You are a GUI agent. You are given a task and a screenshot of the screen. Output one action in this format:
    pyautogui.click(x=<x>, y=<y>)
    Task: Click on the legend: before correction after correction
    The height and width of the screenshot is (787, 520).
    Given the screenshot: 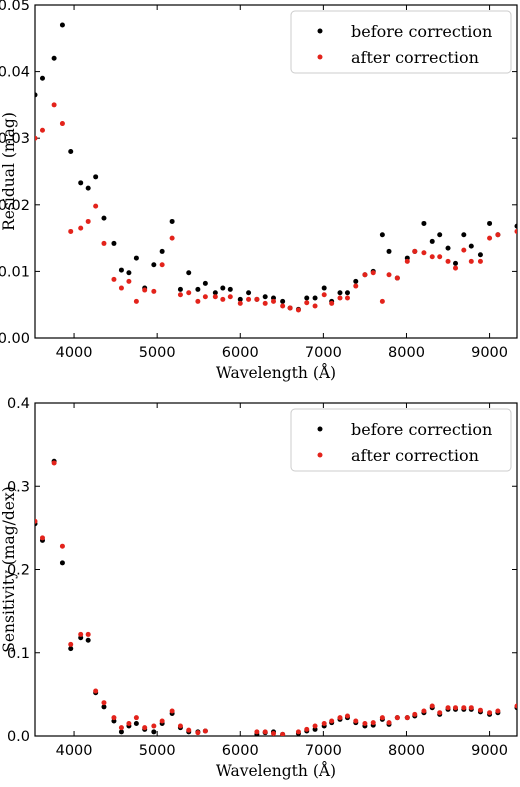 What is the action you would take?
    pyautogui.click(x=401, y=440)
    